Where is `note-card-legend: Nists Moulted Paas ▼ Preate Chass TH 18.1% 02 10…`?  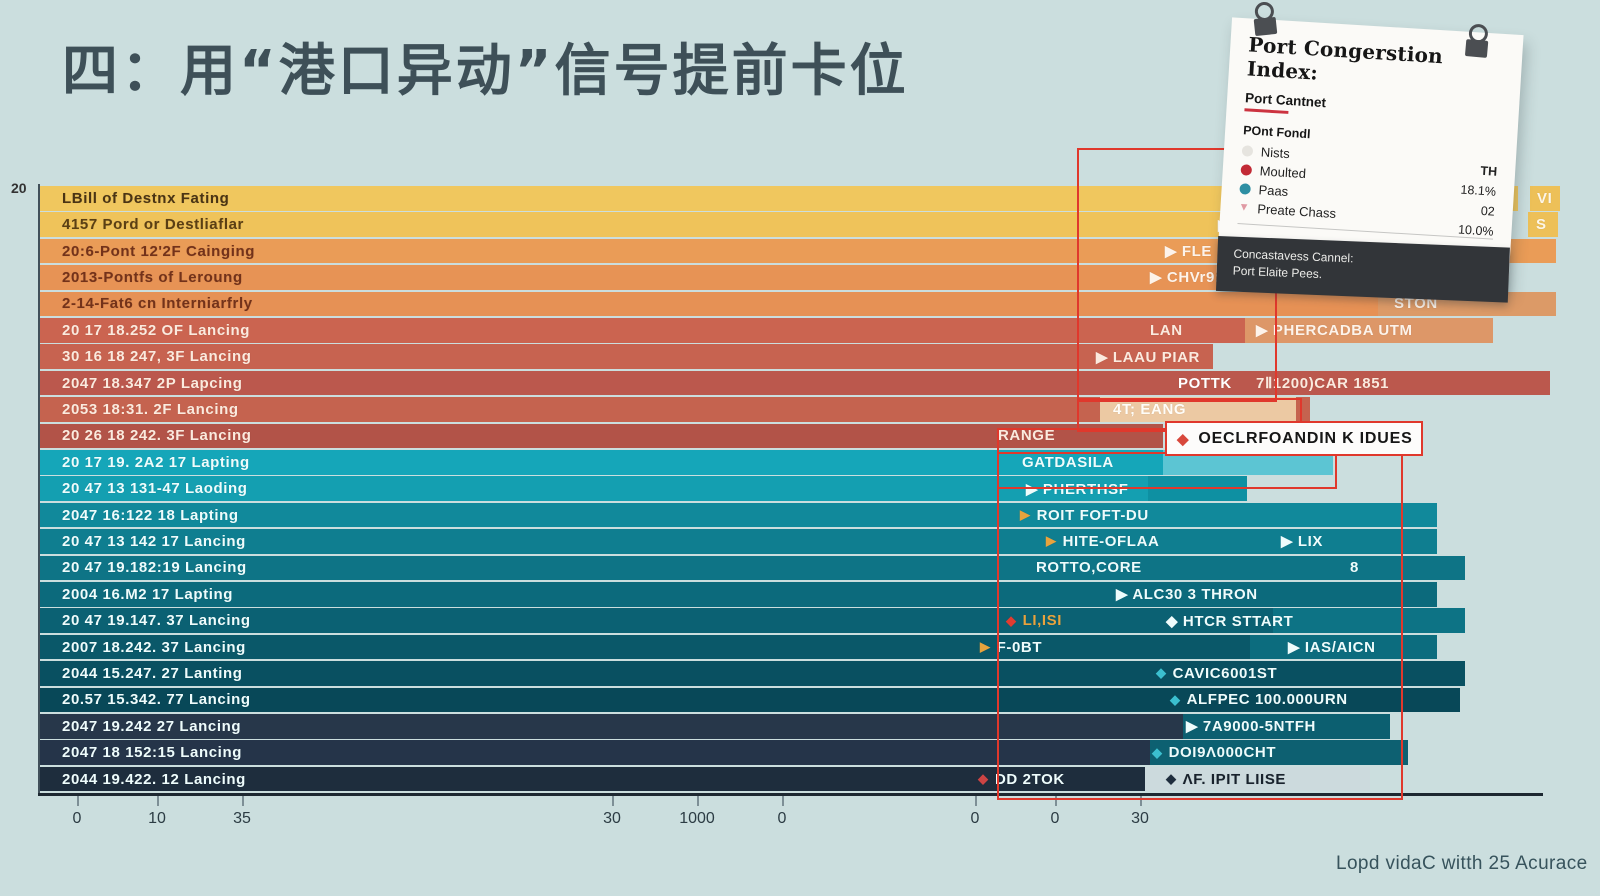 note-card-legend: Nists Moulted Paas ▼ Preate Chass TH 18.1% 02 10… is located at coordinates (1368, 189).